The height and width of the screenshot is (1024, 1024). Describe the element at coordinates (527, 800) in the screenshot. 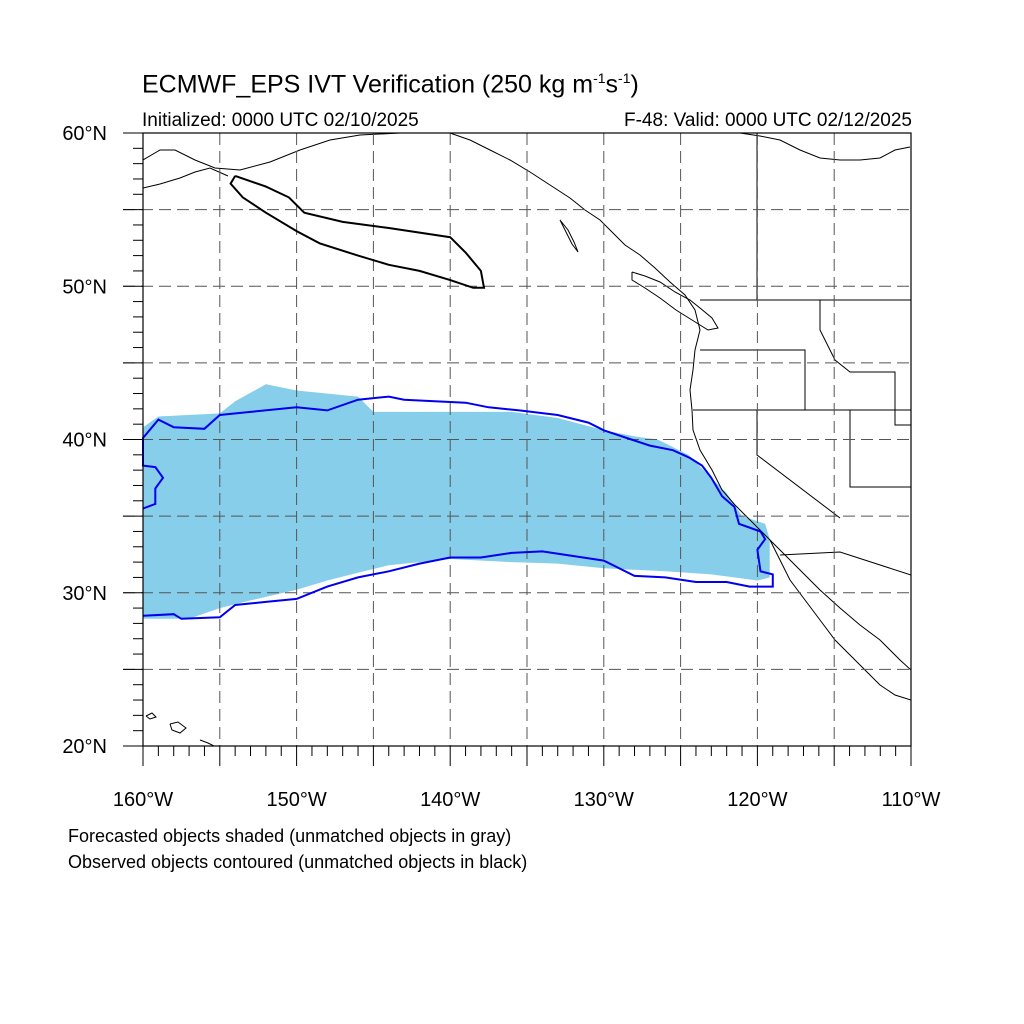

I see `longitude-labels: 160°W 150°W 140°W 130°W 120°W 110°W` at that location.